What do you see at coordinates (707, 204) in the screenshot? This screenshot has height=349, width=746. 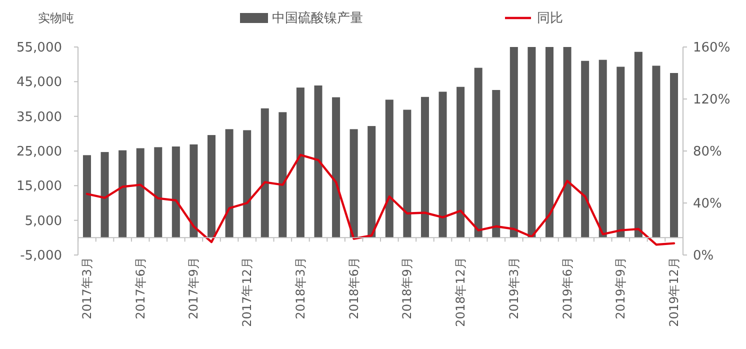 I see `y2-tick-label: 40%` at bounding box center [707, 204].